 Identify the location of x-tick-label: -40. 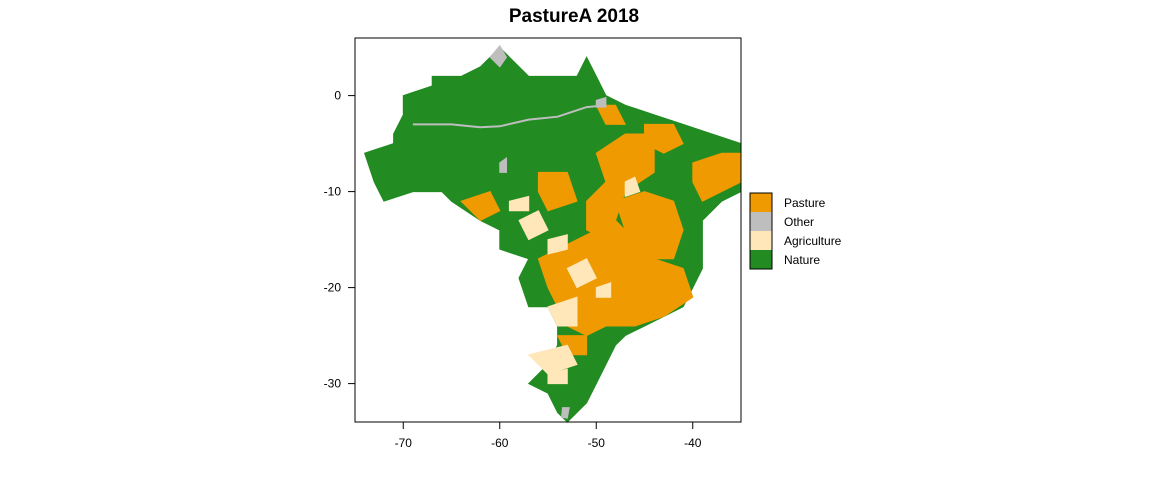
(693, 443).